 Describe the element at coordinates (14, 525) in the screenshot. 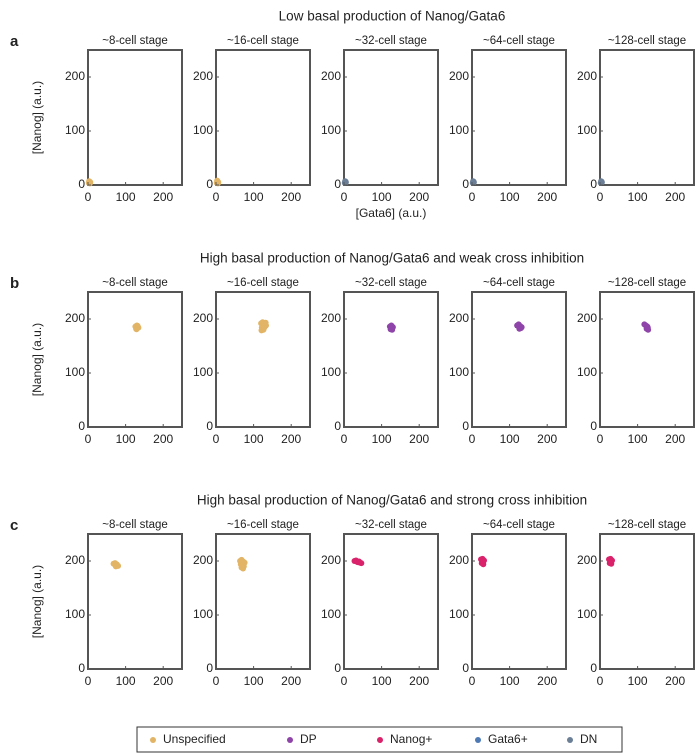

I see `row-letter: c` at that location.